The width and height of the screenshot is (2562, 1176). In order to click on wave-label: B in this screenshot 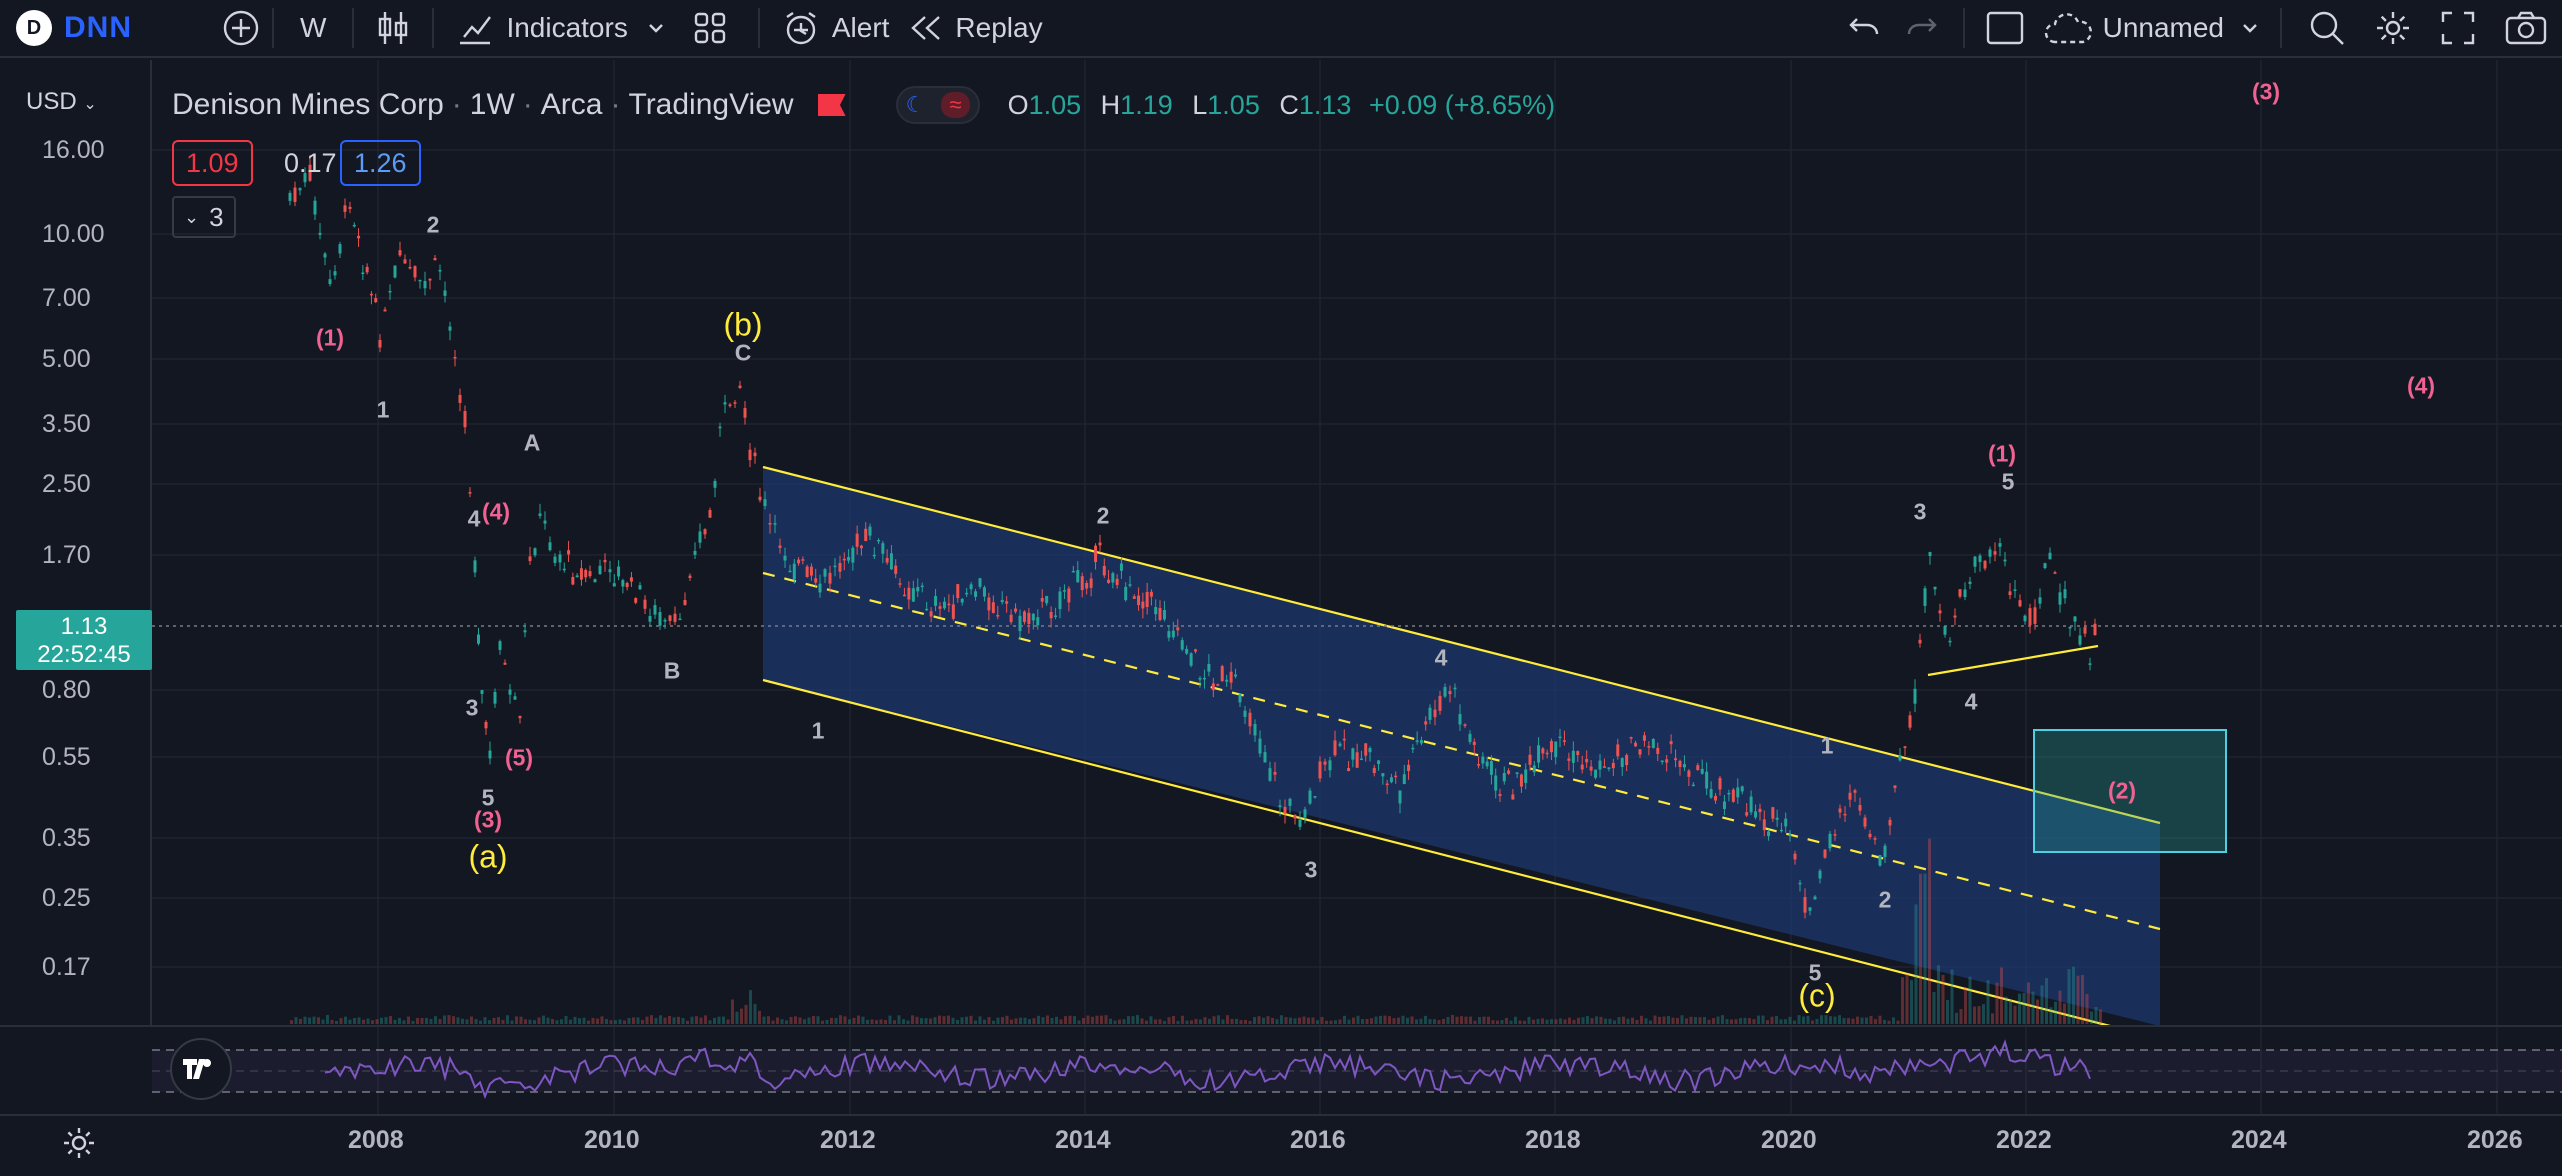, I will do `click(672, 670)`.